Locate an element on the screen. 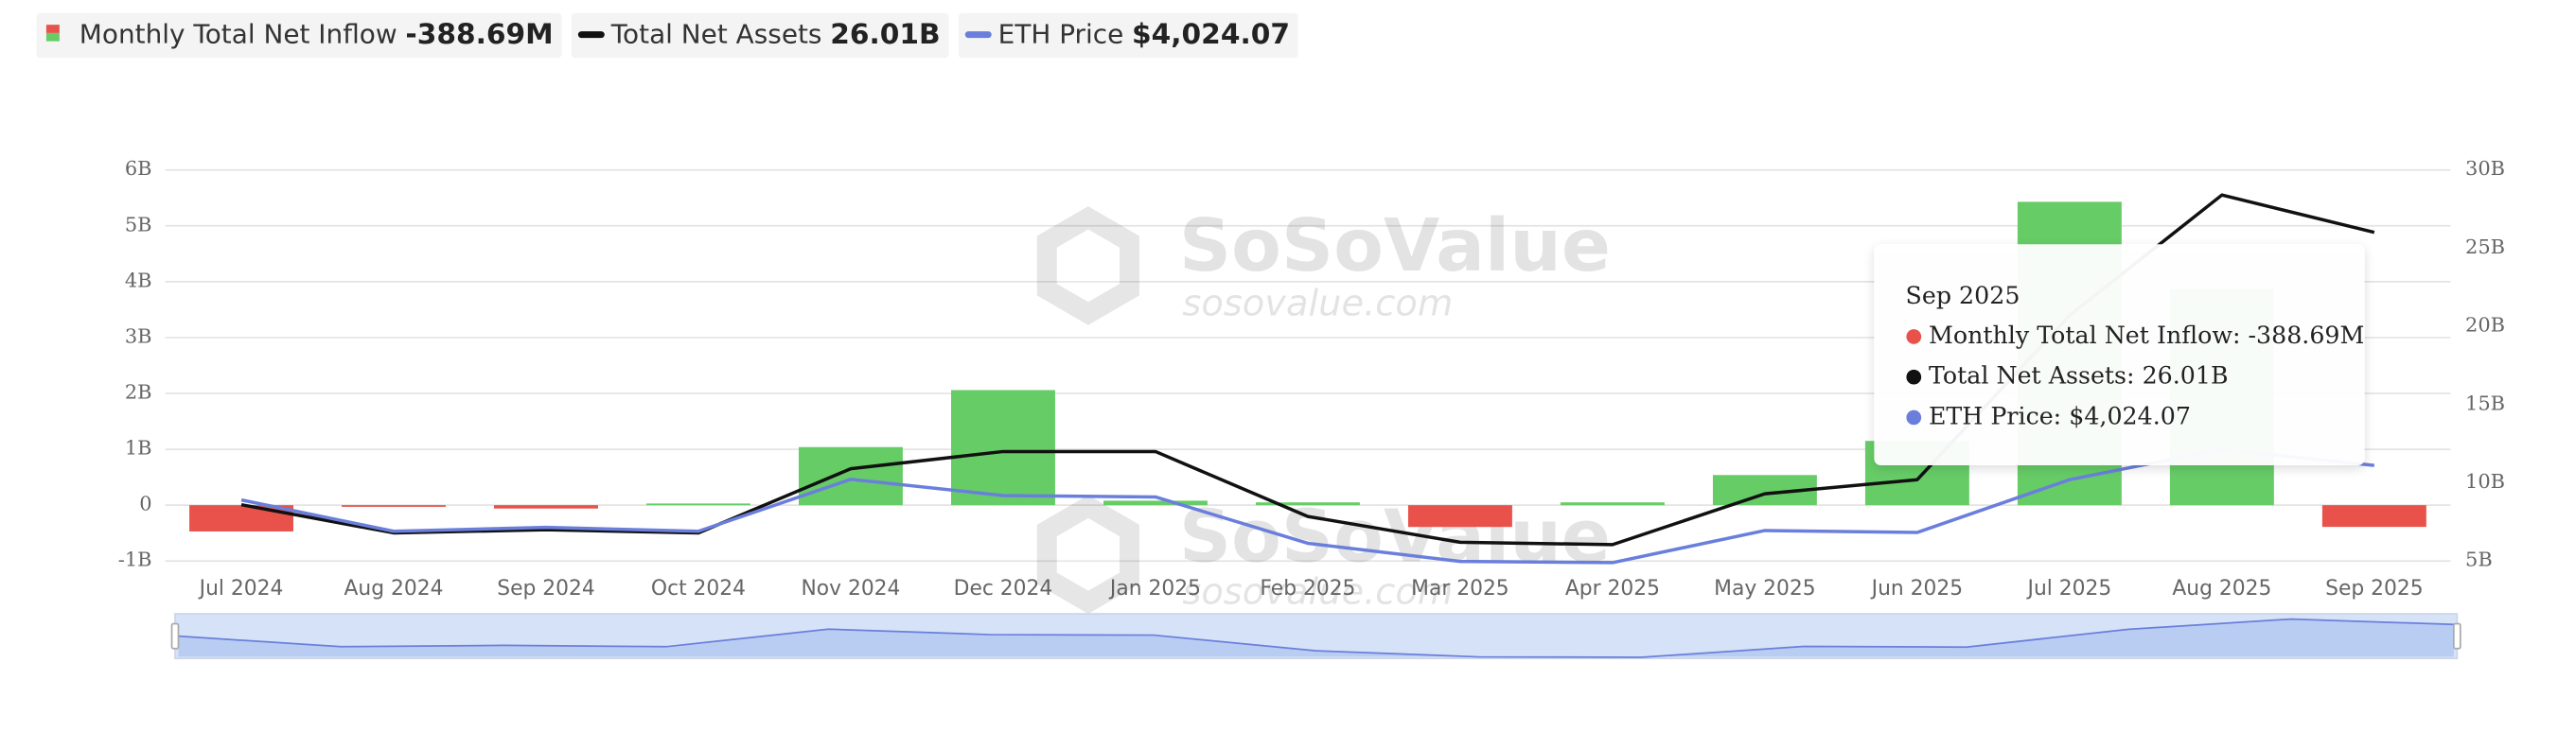 This screenshot has width=2576, height=732. y-tick-label: 0 is located at coordinates (145, 504).